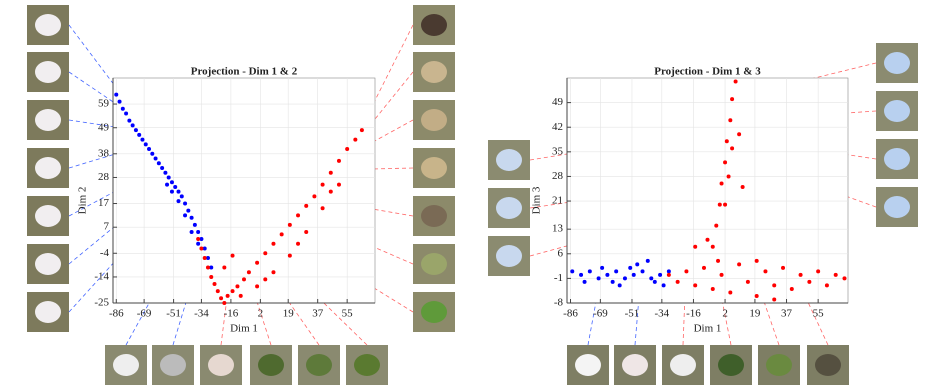  Describe the element at coordinates (558, 229) in the screenshot. I see `y-tick-label: 13` at that location.